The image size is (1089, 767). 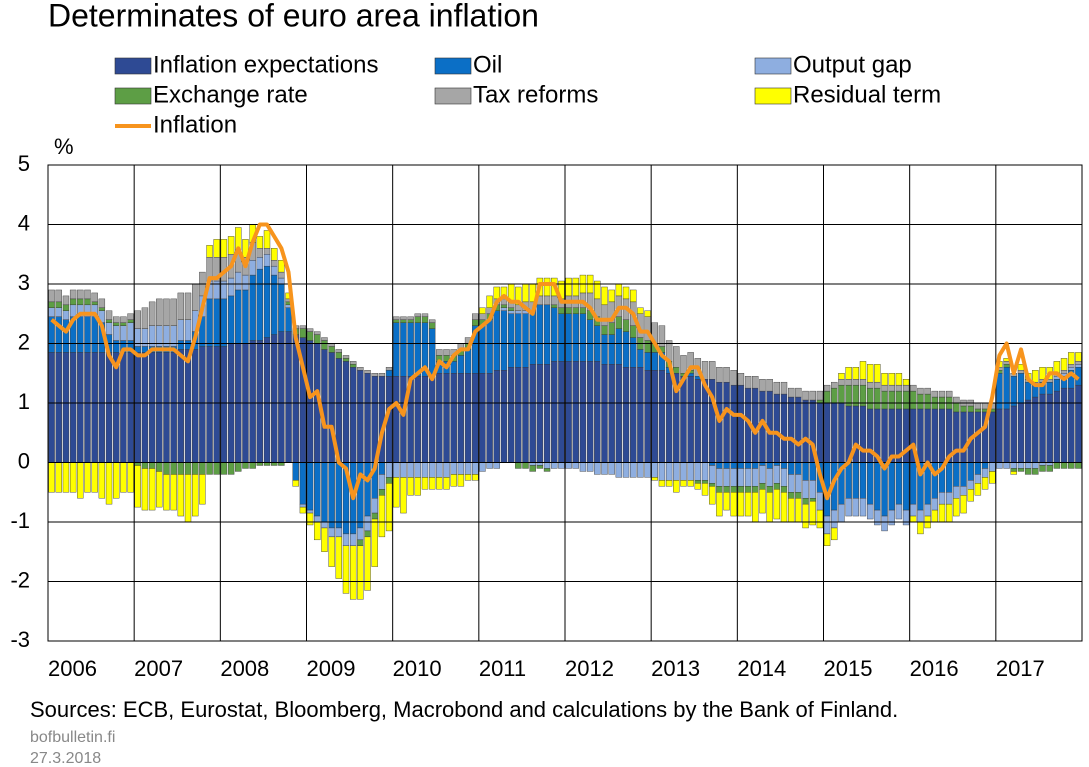 I want to click on legend-label: Inflation expectations, so click(x=265, y=64).